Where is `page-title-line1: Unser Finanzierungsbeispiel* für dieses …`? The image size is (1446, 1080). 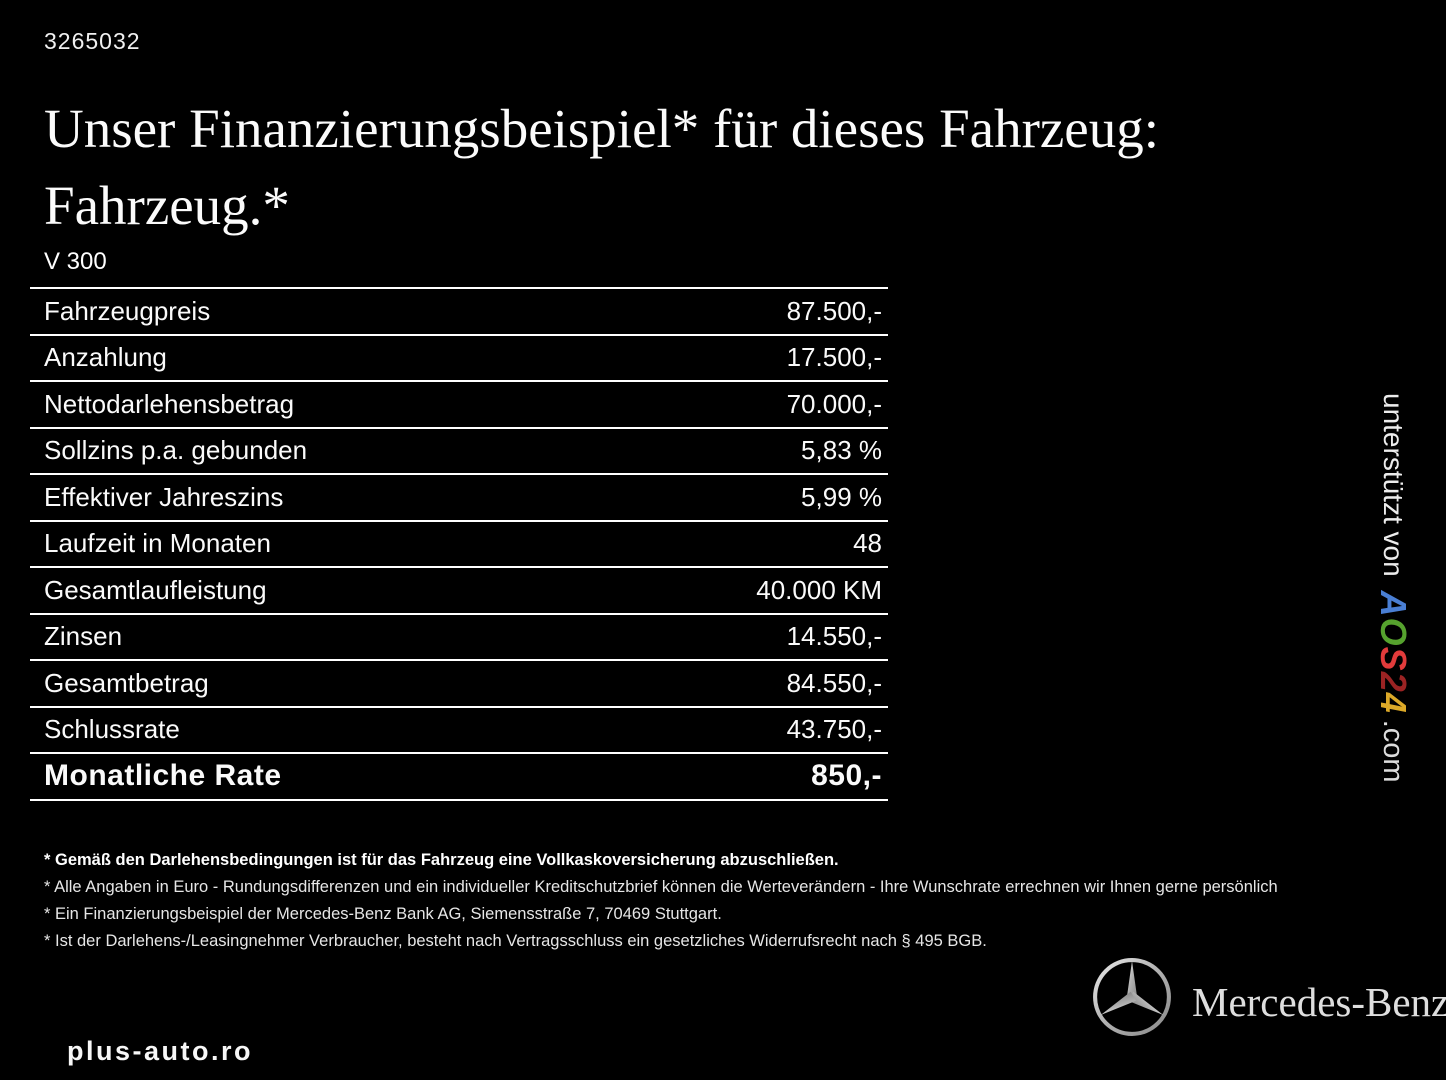 page-title-line1: Unser Finanzierungsbeispiel* für dieses … is located at coordinates (601, 128).